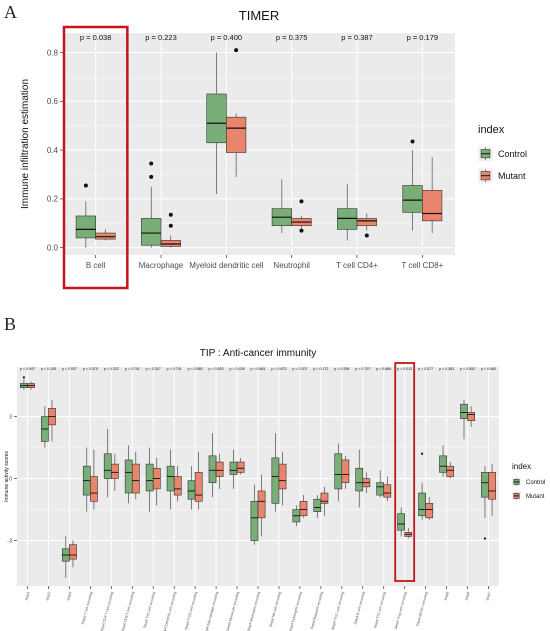 Image resolution: width=550 pixels, height=631 pixels. I want to click on x-tick-label: Step5, so click(446, 596).